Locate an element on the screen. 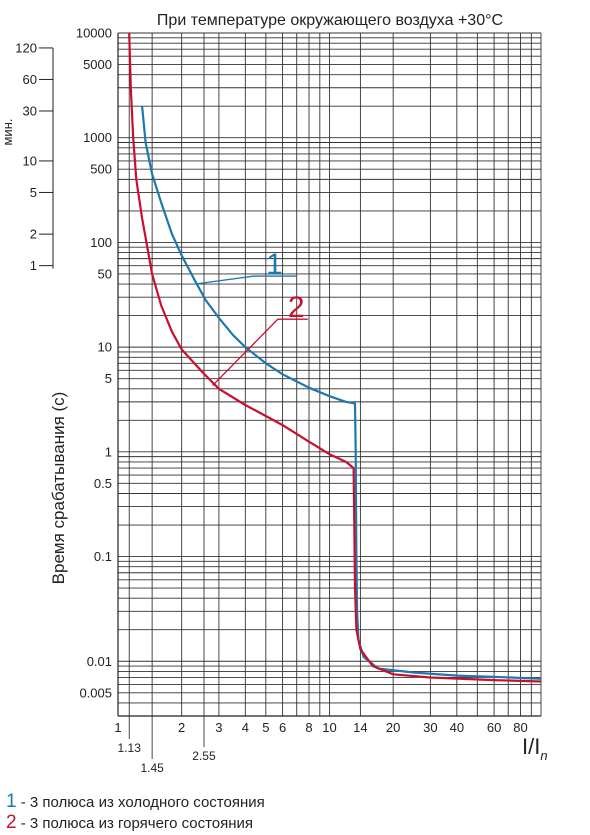 This screenshot has height=835, width=590. y-tick-label: 100 is located at coordinates (101, 242).